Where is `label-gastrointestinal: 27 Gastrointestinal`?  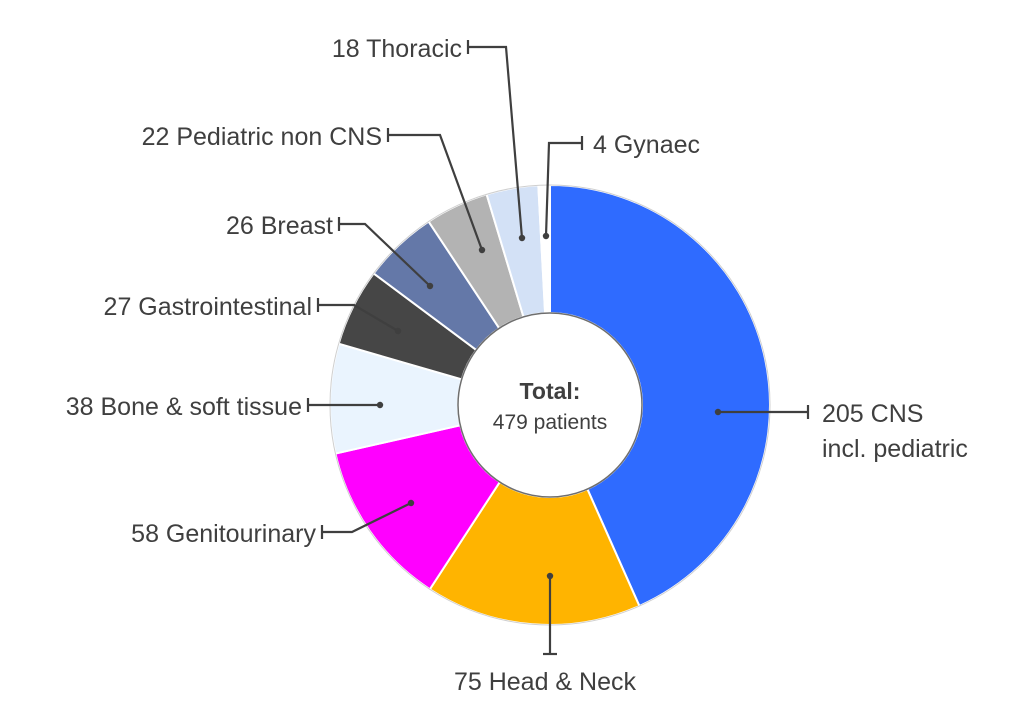 label-gastrointestinal: 27 Gastrointestinal is located at coordinates (208, 307).